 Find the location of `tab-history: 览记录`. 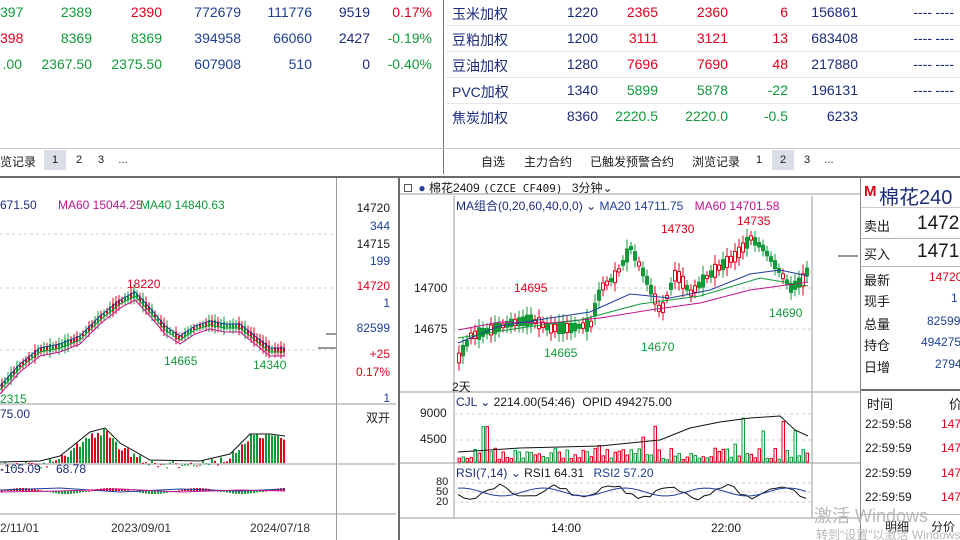

tab-history: 览记录 is located at coordinates (18, 162).